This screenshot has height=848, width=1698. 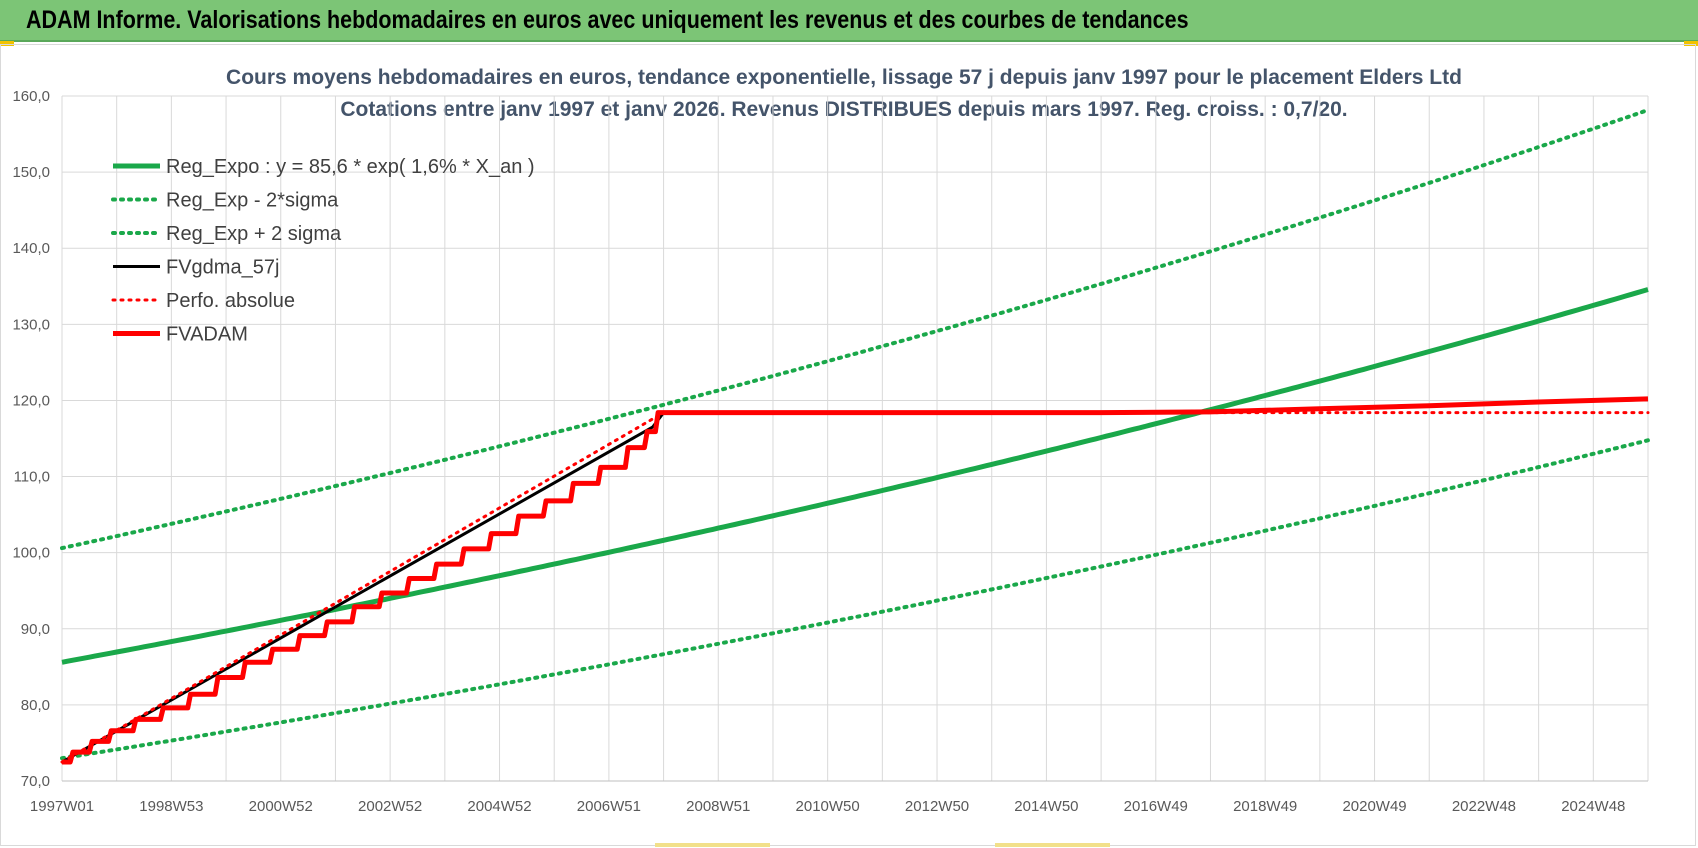 What do you see at coordinates (1046, 806) in the screenshot?
I see `x-tick-label: 2014W50` at bounding box center [1046, 806].